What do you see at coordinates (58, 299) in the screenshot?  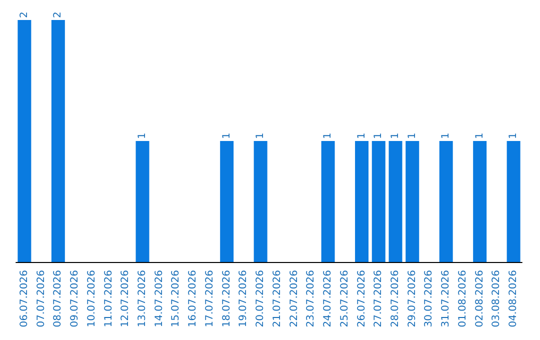 I see `x-tick-label: 08.07.2026` at bounding box center [58, 299].